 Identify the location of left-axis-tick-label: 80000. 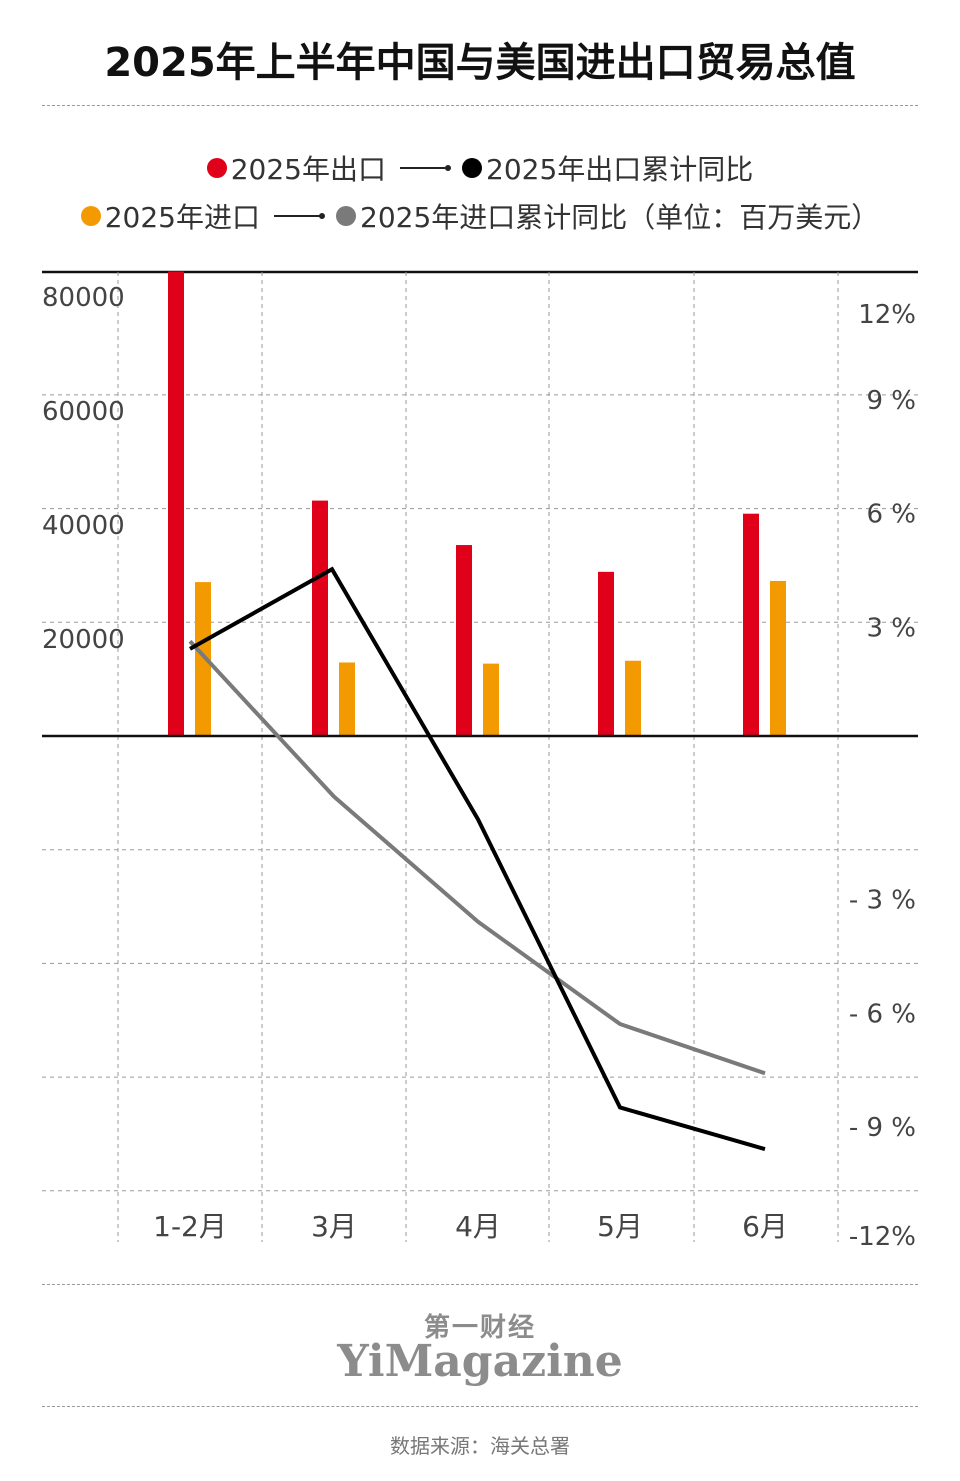
(83, 298).